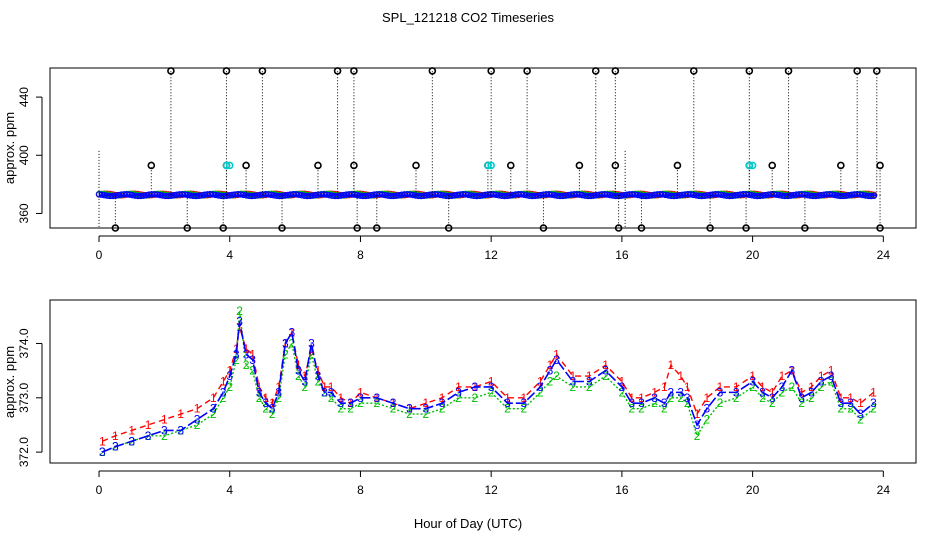 This screenshot has width=936, height=540. I want to click on top-x-tick-label: 16, so click(622, 255).